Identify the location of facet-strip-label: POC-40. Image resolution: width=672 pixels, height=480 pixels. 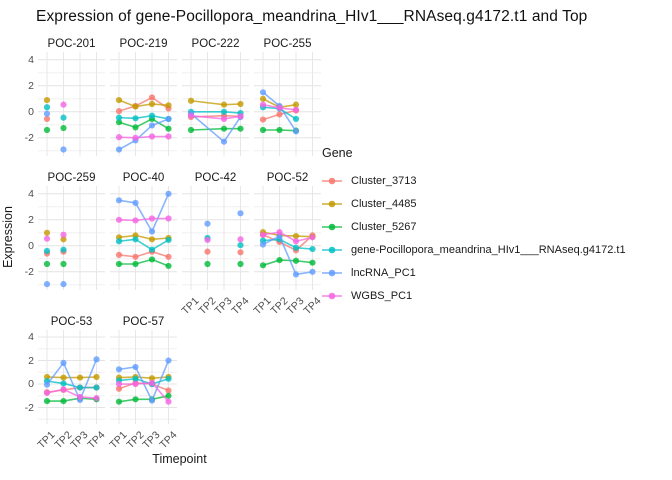
(143, 178).